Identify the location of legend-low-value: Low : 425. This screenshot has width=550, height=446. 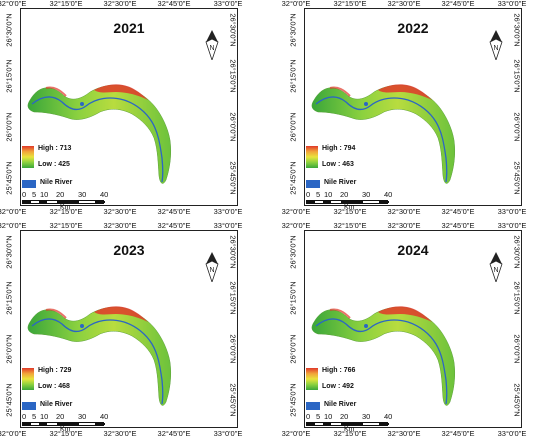
(54, 164).